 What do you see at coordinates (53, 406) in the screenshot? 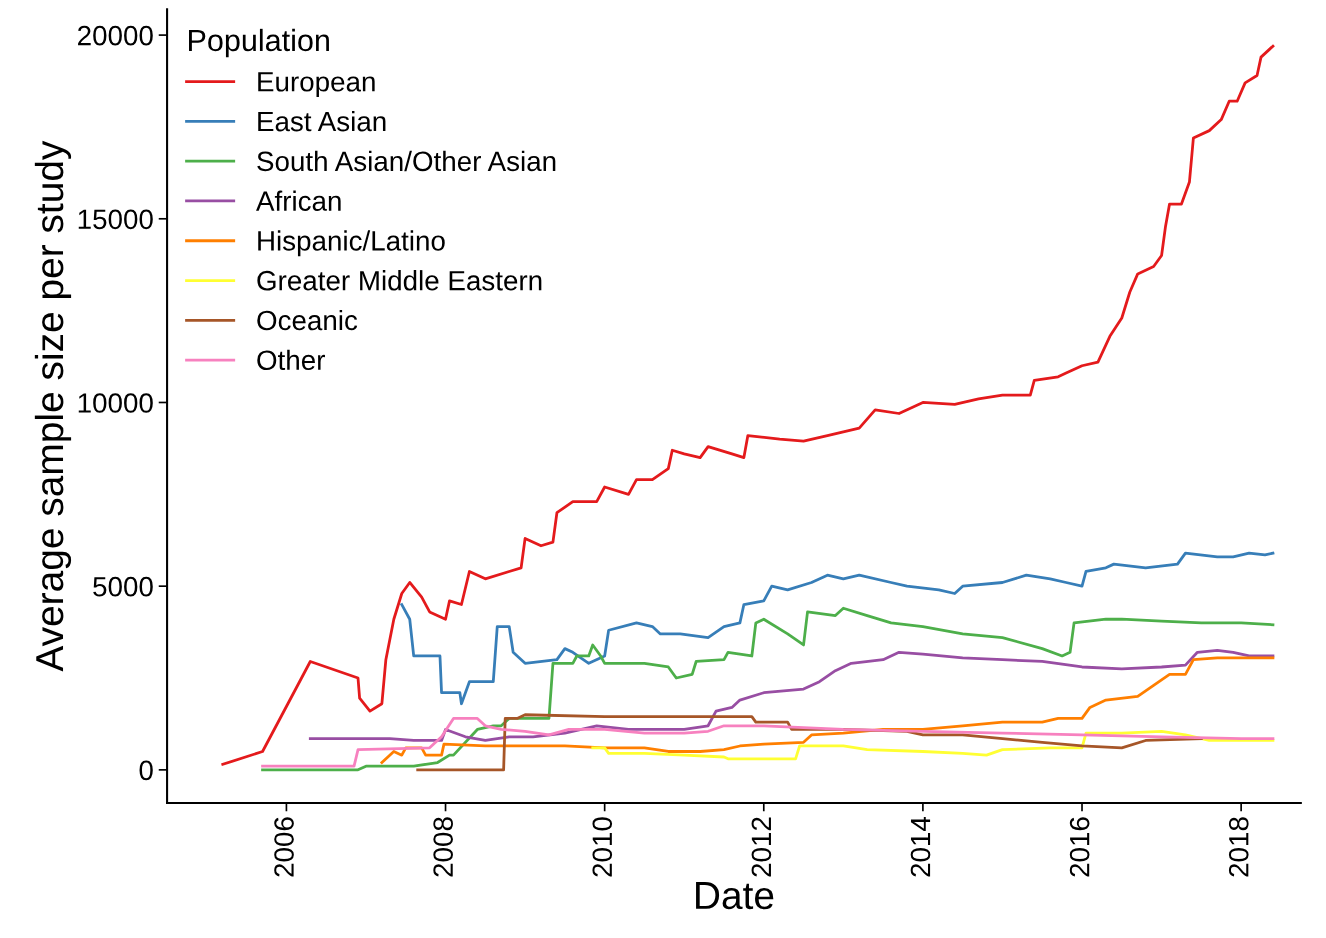
I see `y-axis-title: Average sample size per study` at bounding box center [53, 406].